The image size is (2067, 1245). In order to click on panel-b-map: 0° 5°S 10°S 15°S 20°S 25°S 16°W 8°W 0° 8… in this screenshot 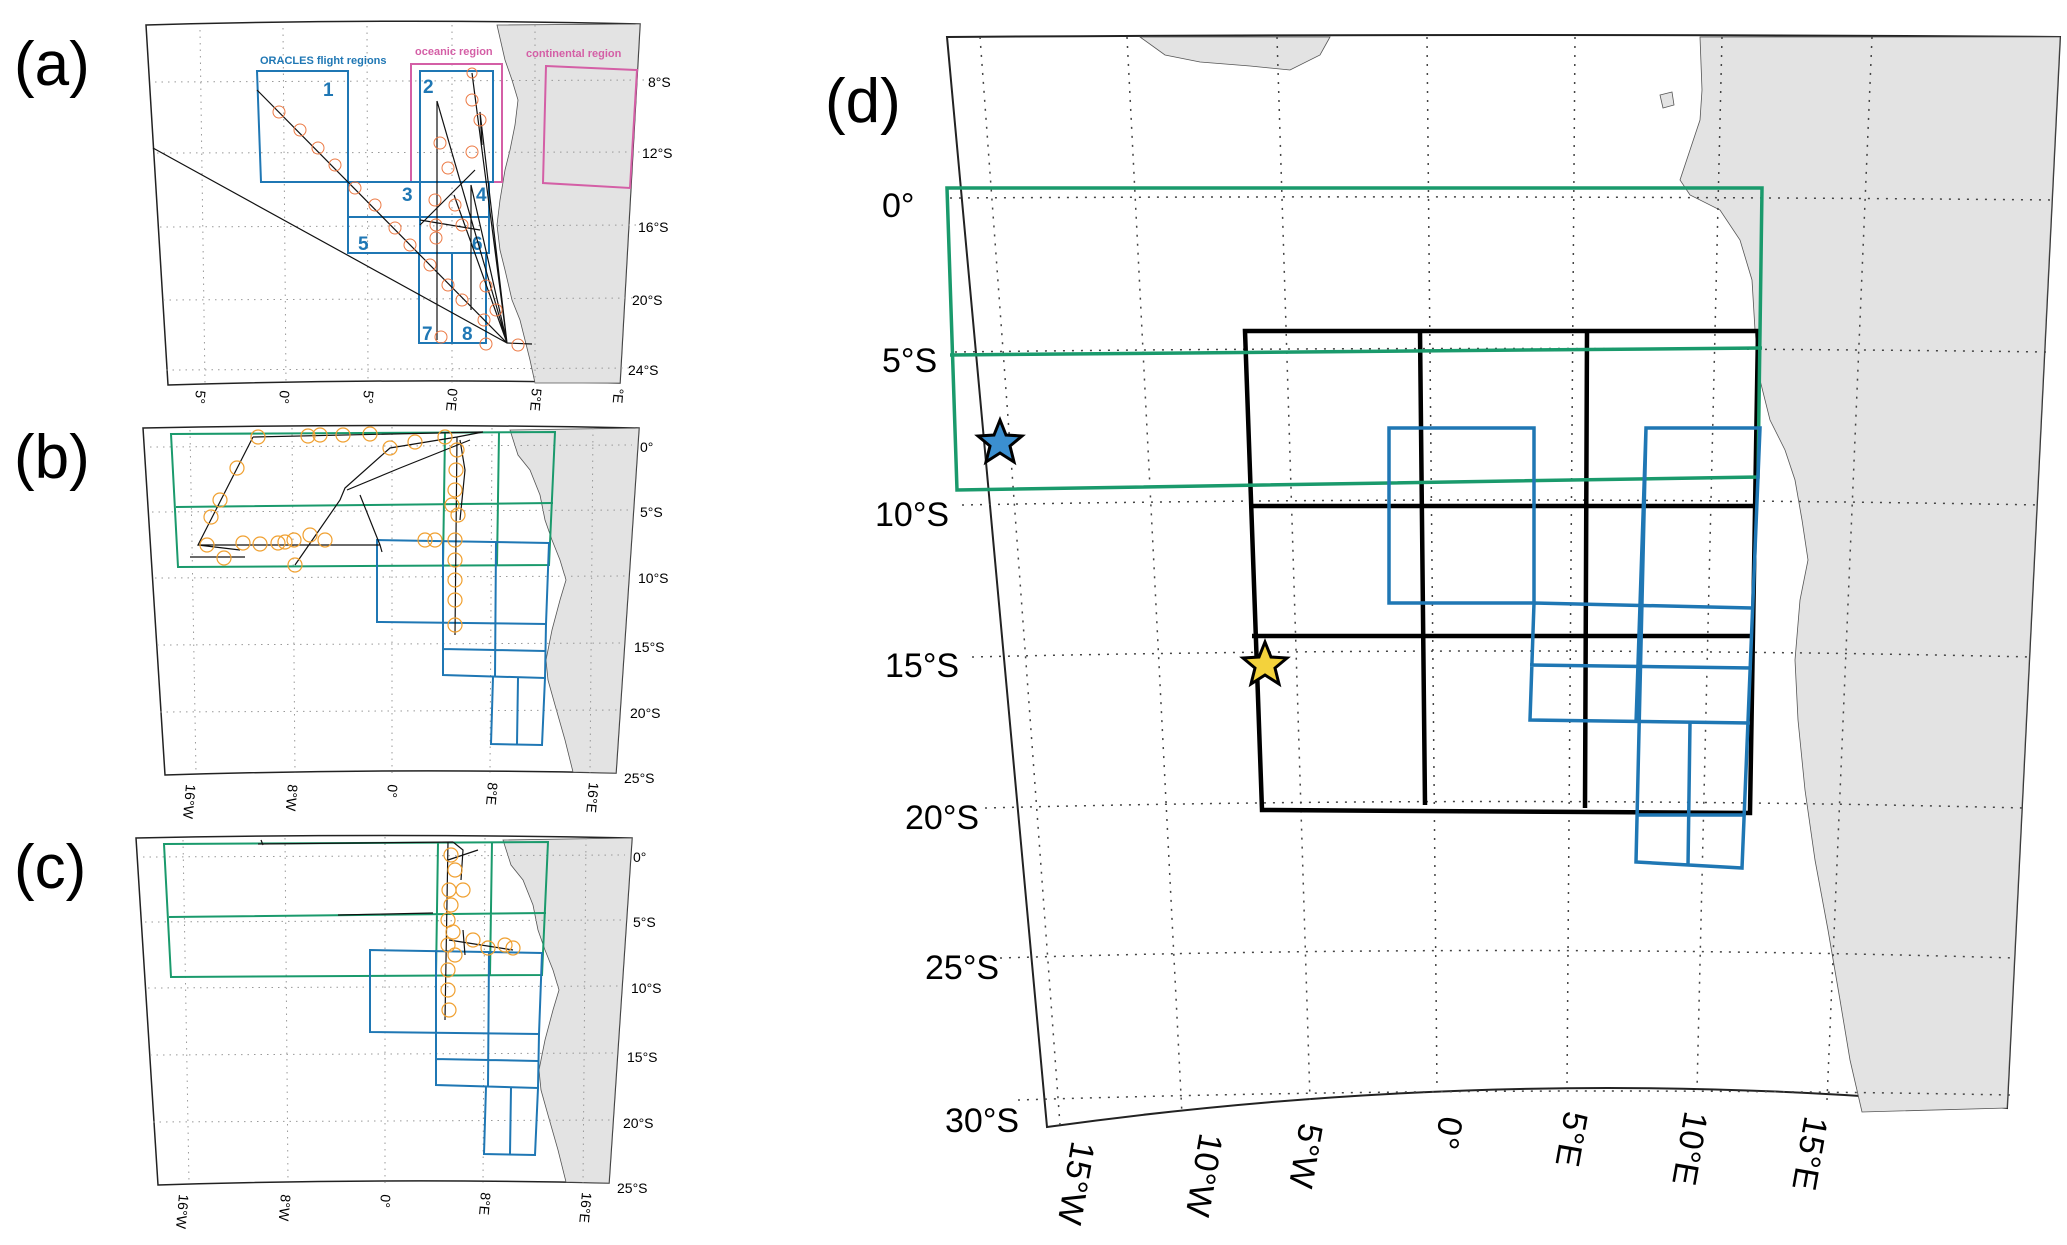, I will do `click(405, 622)`.